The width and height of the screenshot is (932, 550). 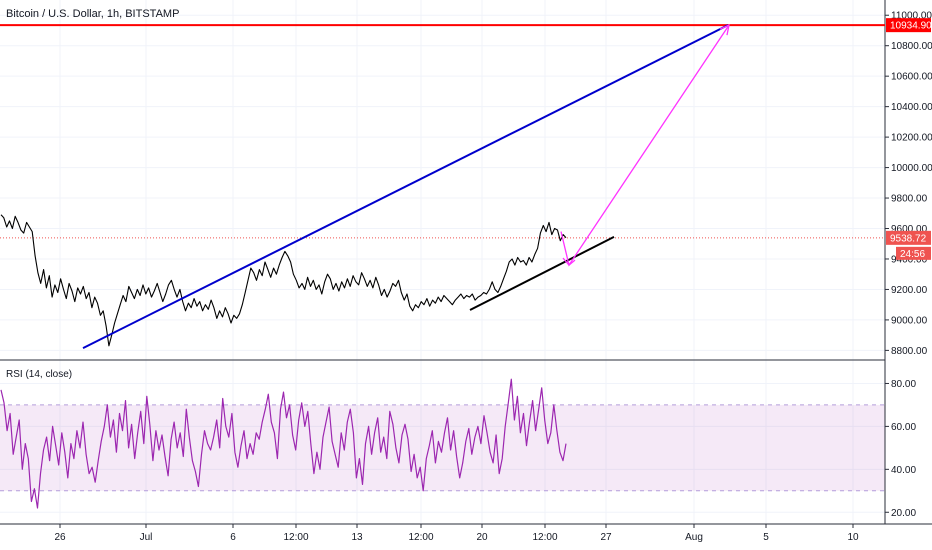 What do you see at coordinates (283, 443) in the screenshot?
I see `rsi-series` at bounding box center [283, 443].